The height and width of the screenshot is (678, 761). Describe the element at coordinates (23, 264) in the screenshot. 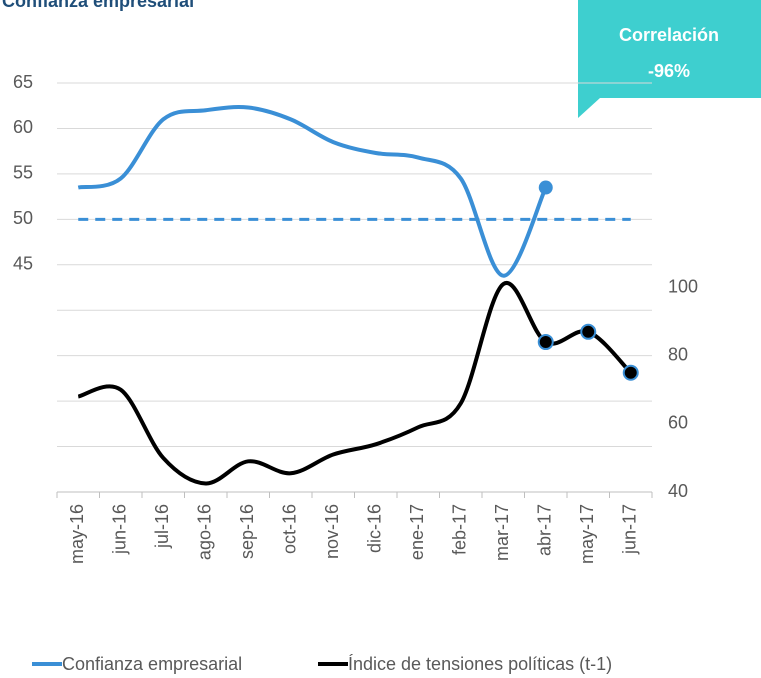

I see `y-tick-label: 45` at that location.